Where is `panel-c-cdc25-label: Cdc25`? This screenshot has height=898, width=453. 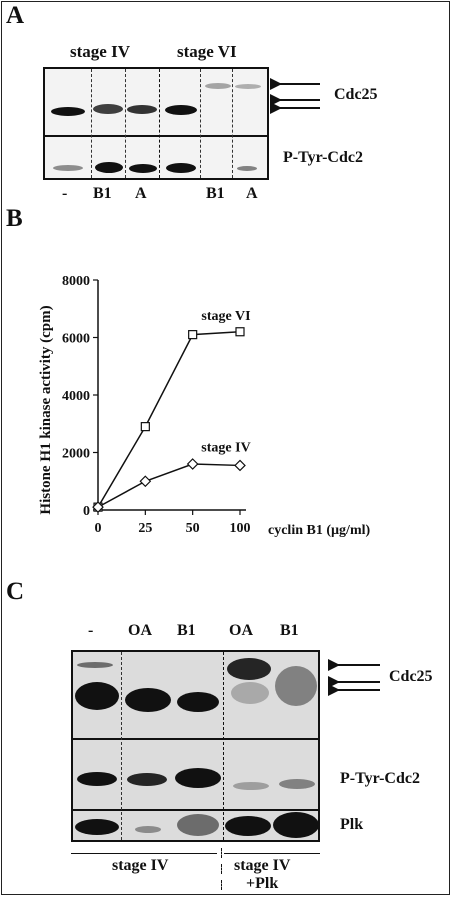
panel-c-cdc25-label: Cdc25 is located at coordinates (411, 676).